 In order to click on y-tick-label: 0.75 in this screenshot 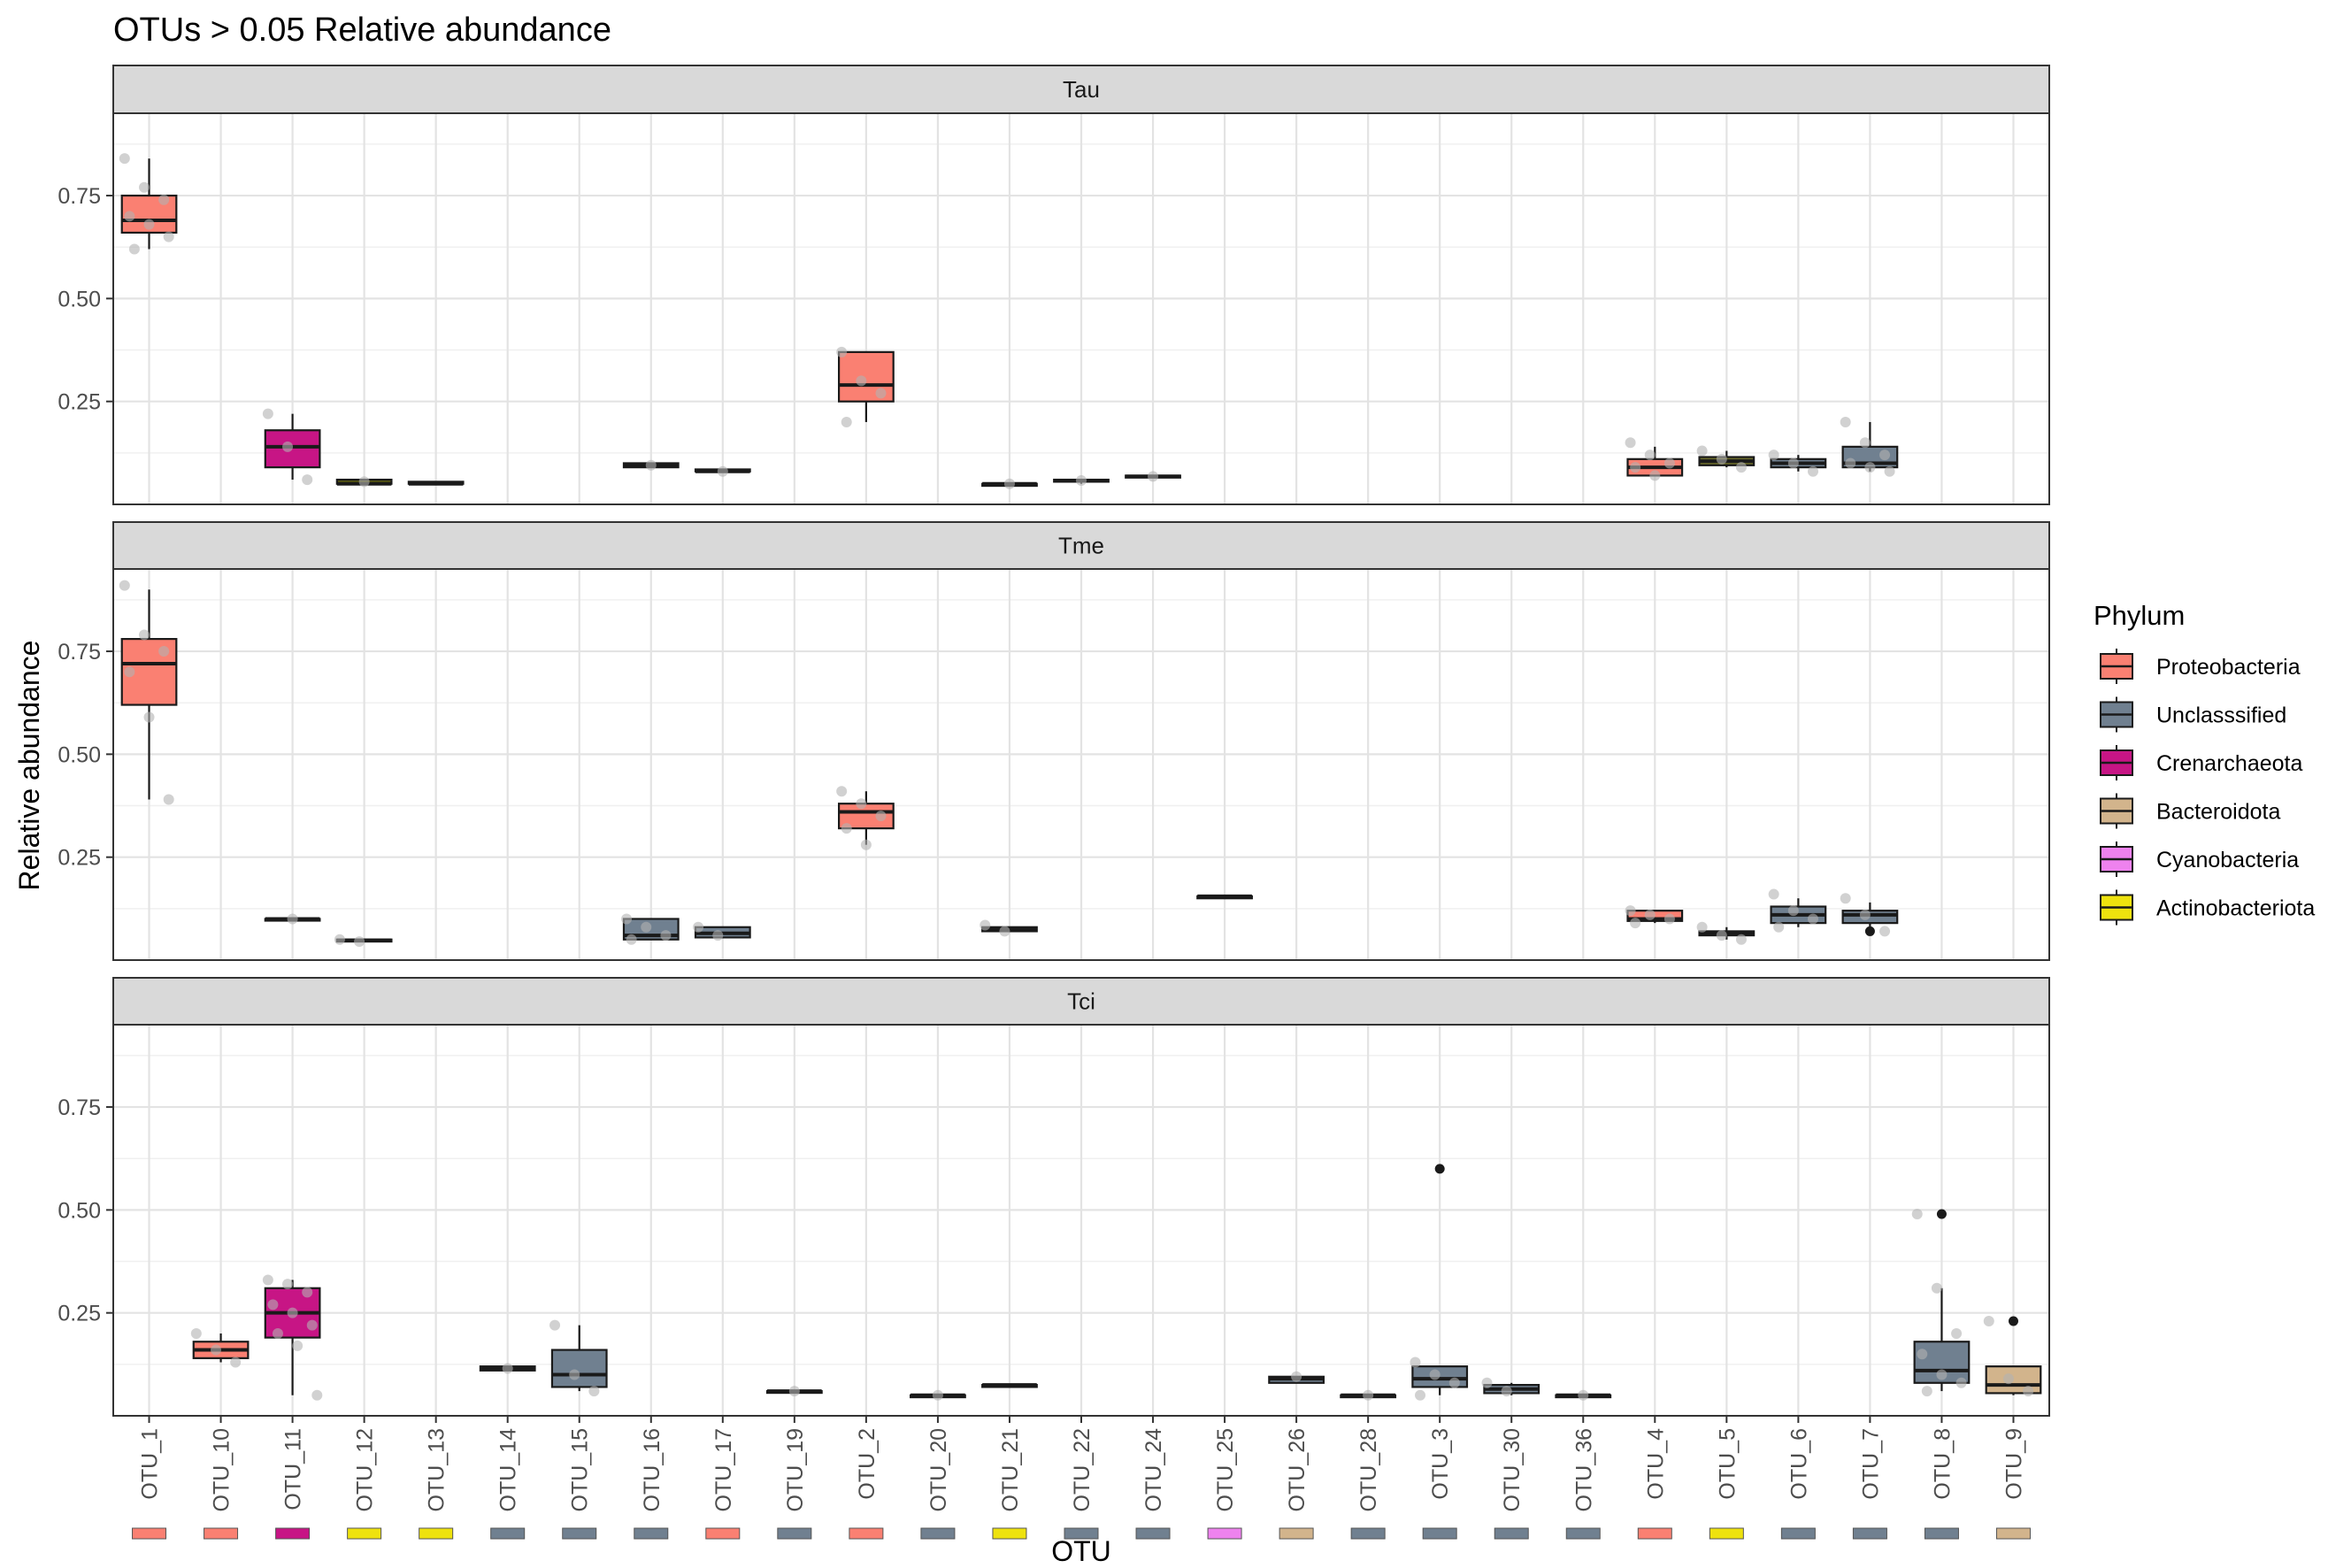, I will do `click(79, 196)`.